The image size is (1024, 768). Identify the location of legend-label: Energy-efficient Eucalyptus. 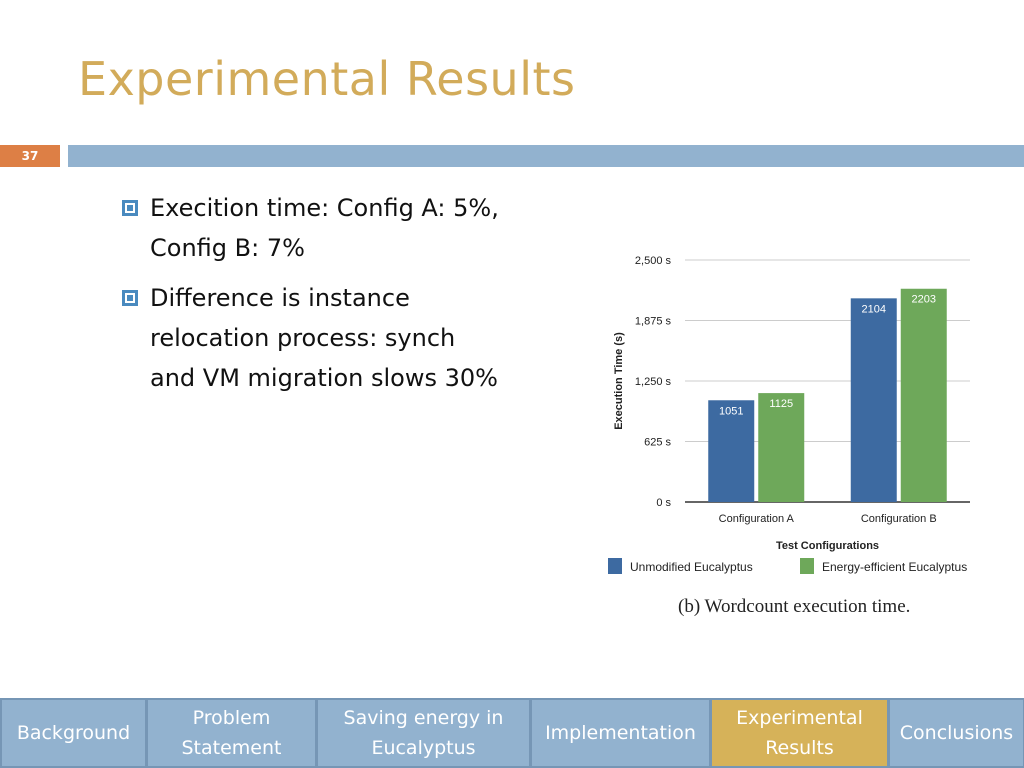
(894, 567).